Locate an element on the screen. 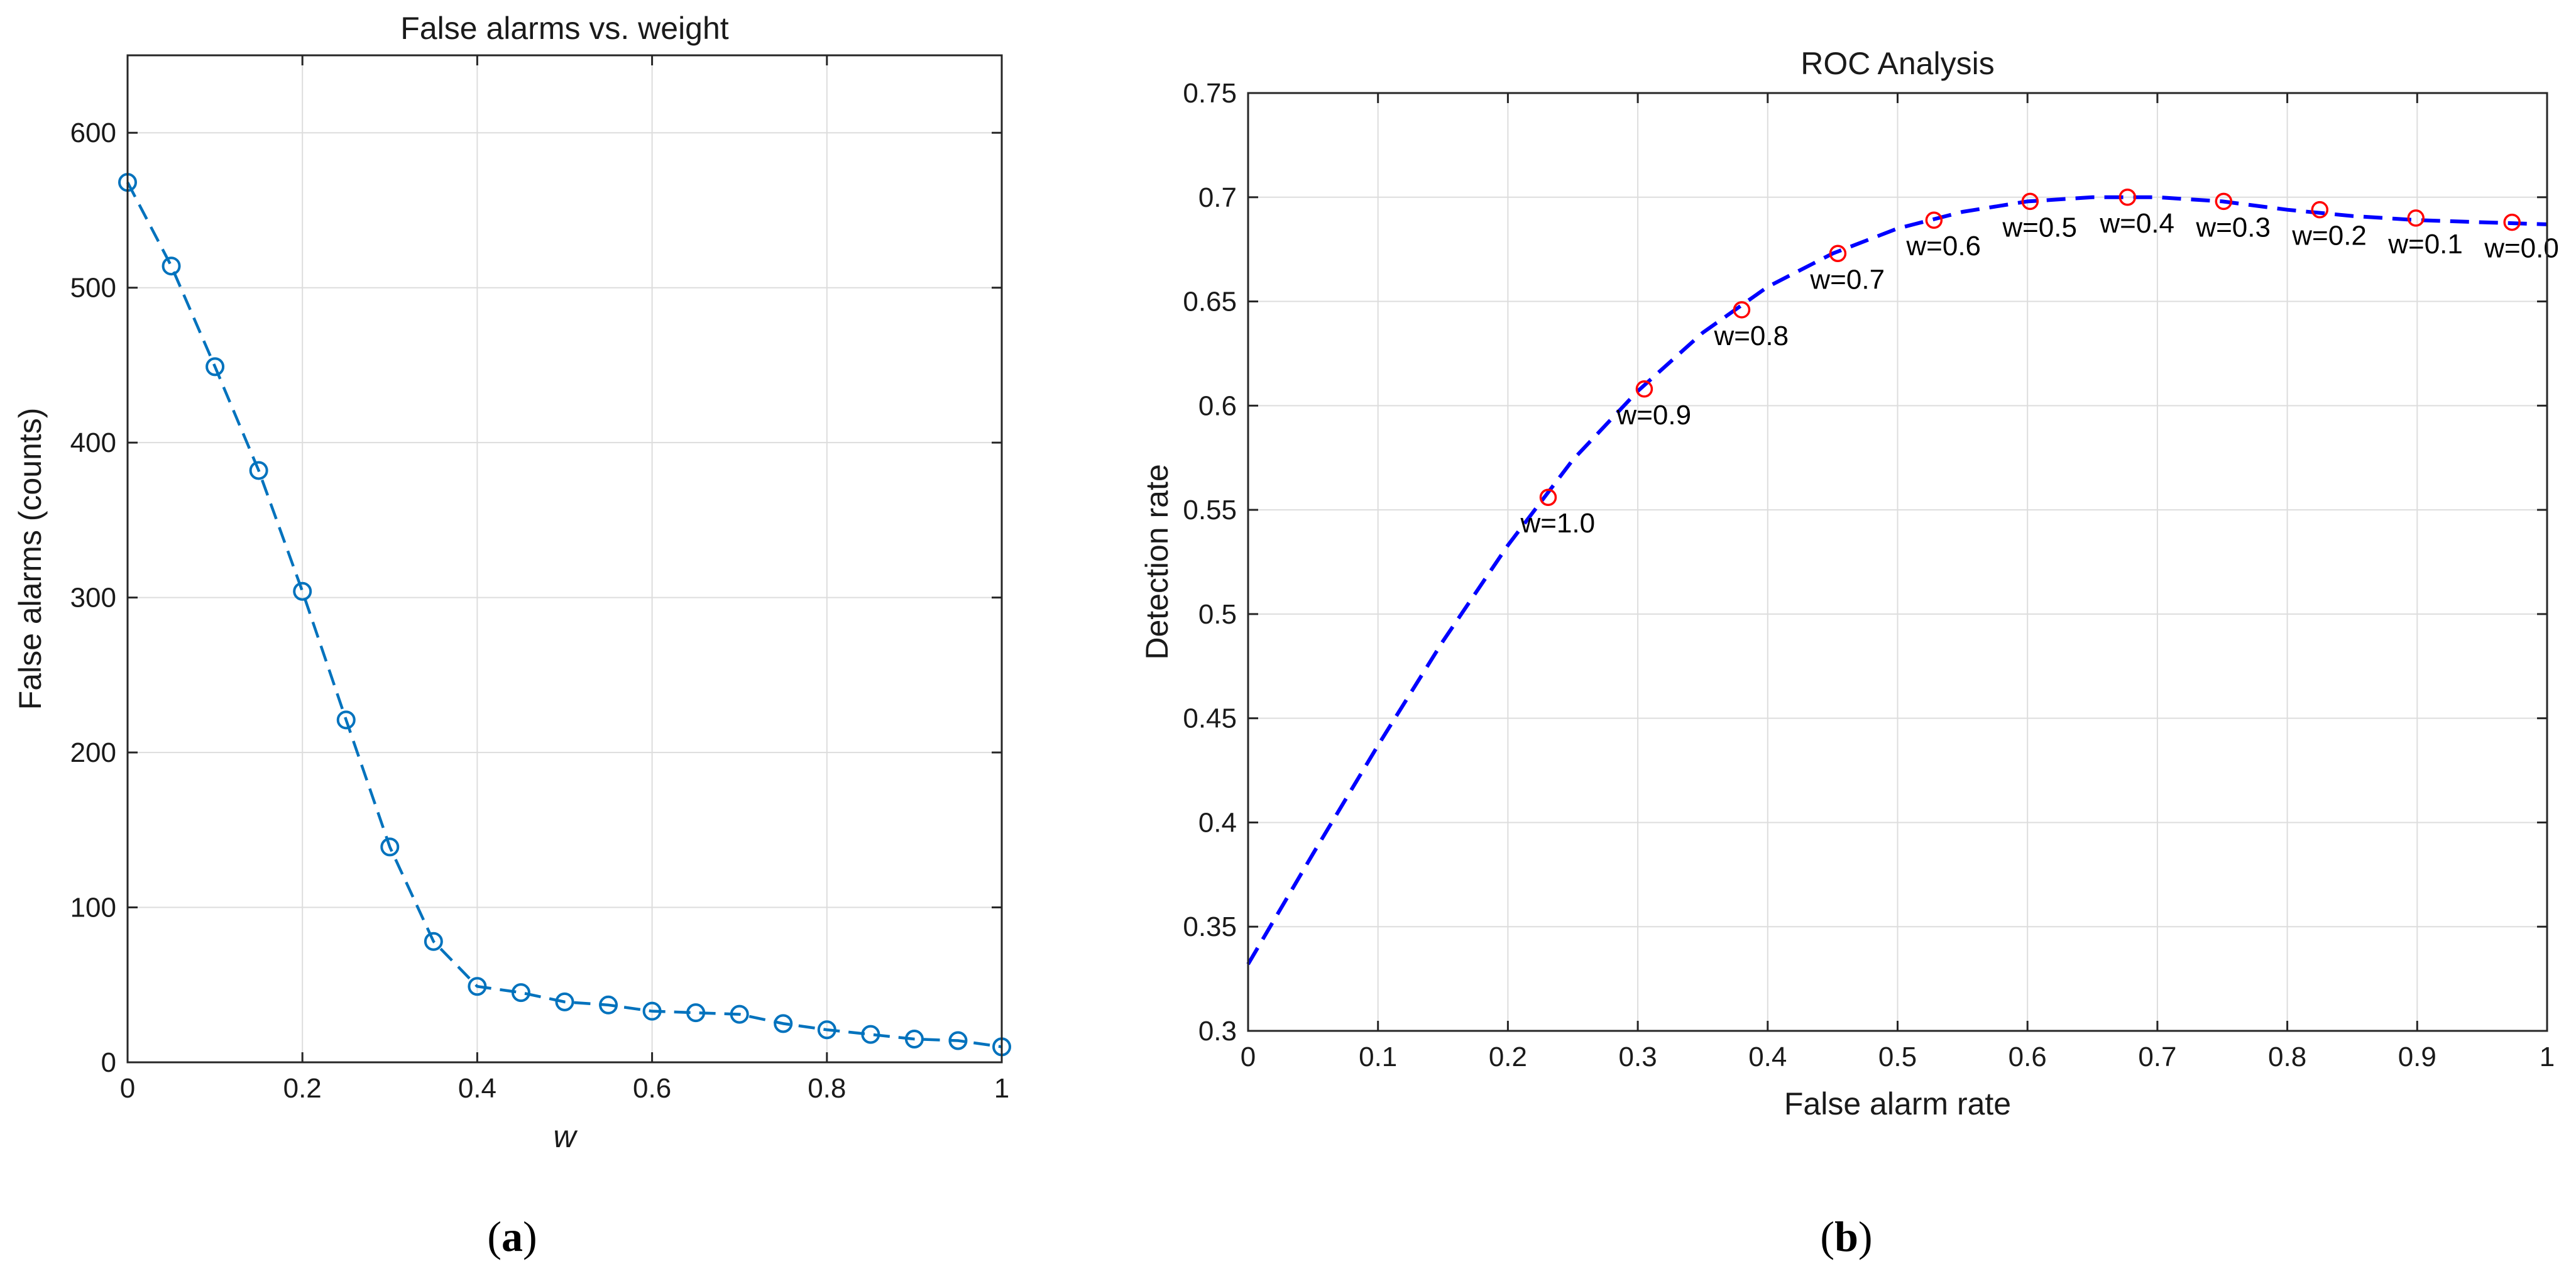  left-chart-title: False alarms vs. weight is located at coordinates (564, 28).